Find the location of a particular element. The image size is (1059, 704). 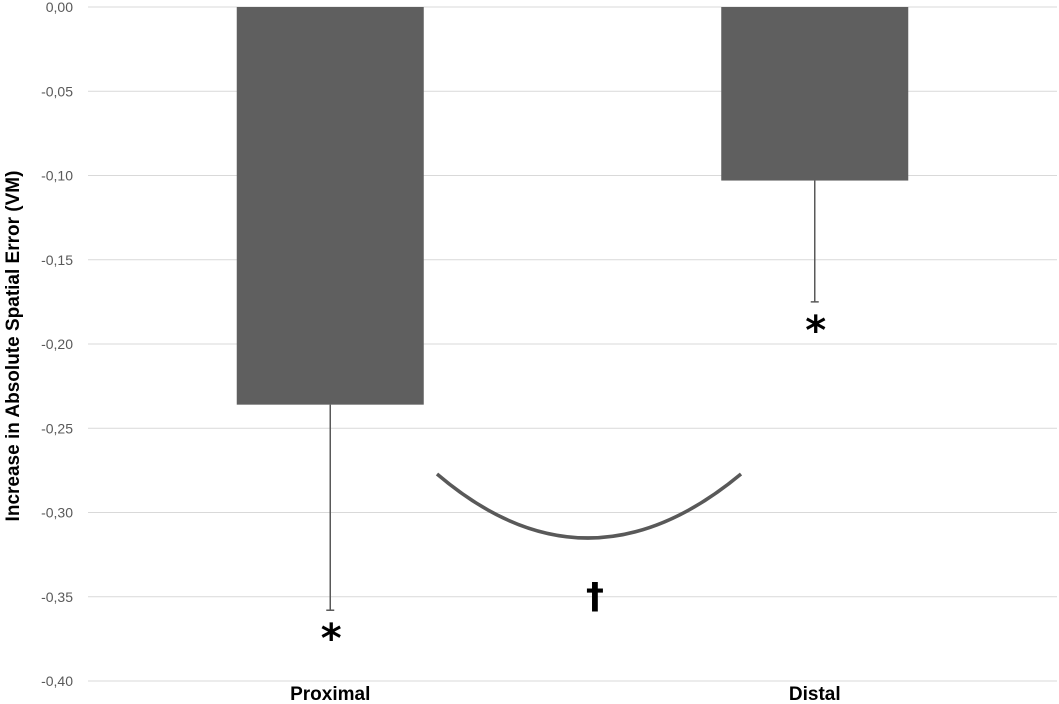

y-tick-label: -0,35 is located at coordinates (57, 597).